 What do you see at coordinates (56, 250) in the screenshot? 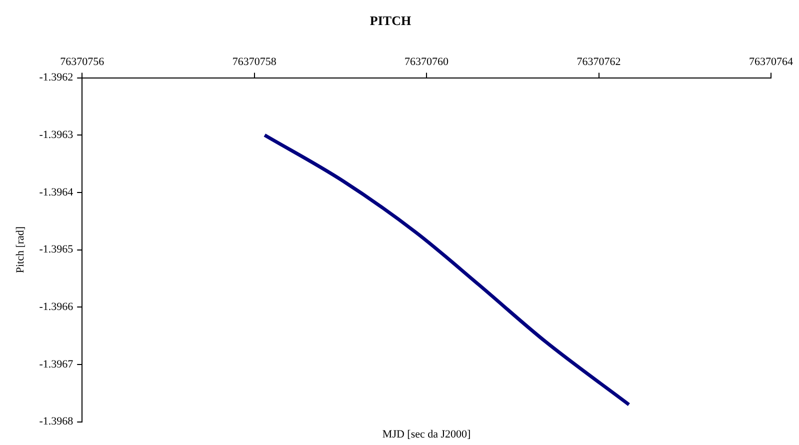
I see `y-tick-label: -1.3965` at bounding box center [56, 250].